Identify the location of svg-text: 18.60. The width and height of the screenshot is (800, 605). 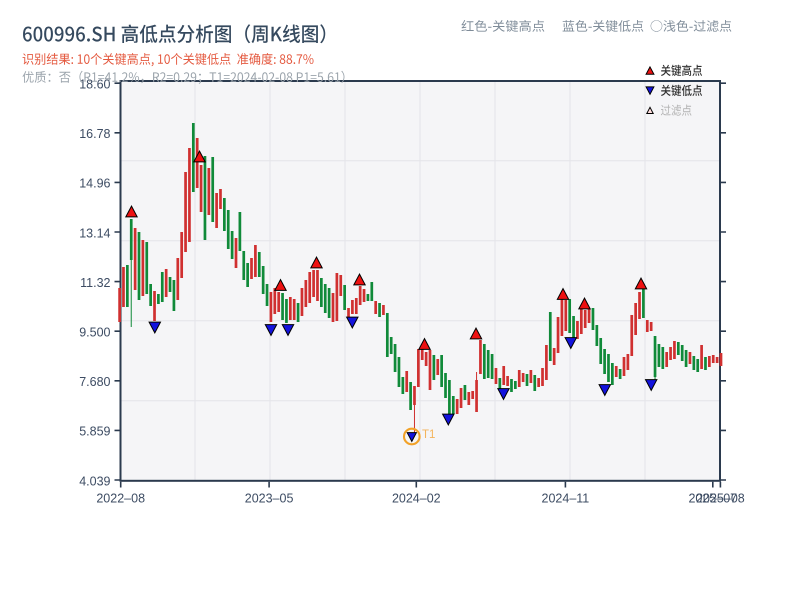
(94, 85).